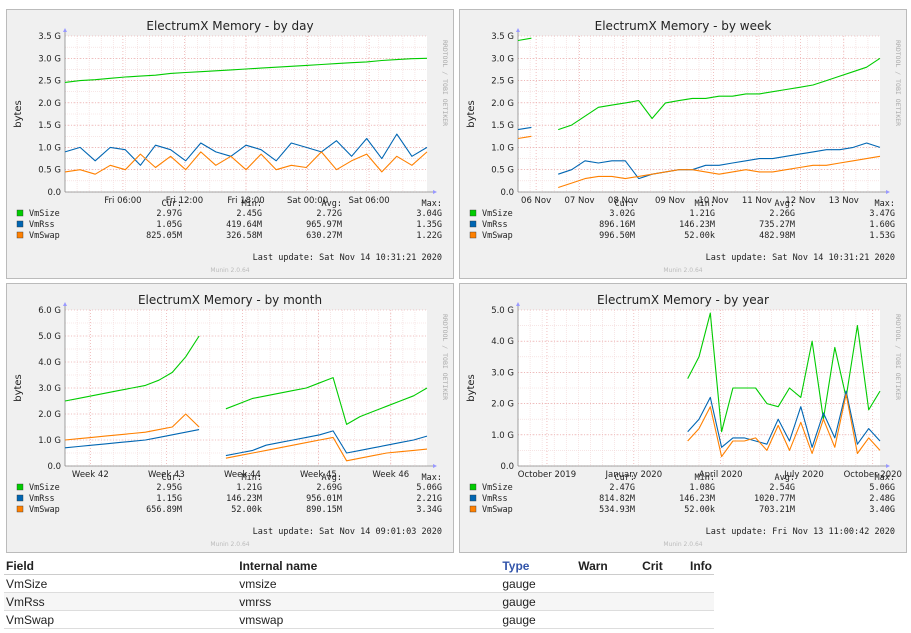 This screenshot has height=633, width=911. What do you see at coordinates (497, 214) in the screenshot?
I see `legend-name: VmSize` at bounding box center [497, 214].